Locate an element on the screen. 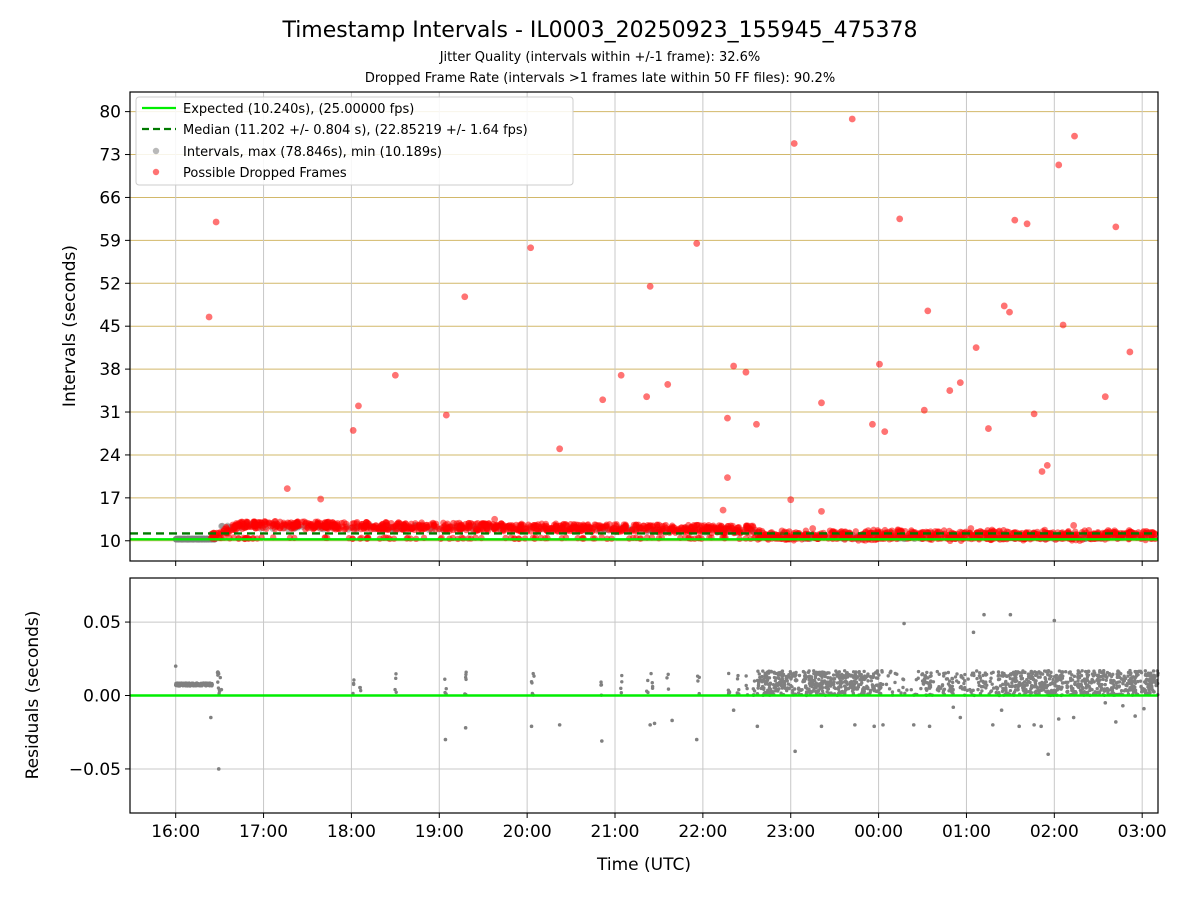 Image resolution: width=1200 pixels, height=900 pixels. top-ytick-label: 80 is located at coordinates (110, 113).